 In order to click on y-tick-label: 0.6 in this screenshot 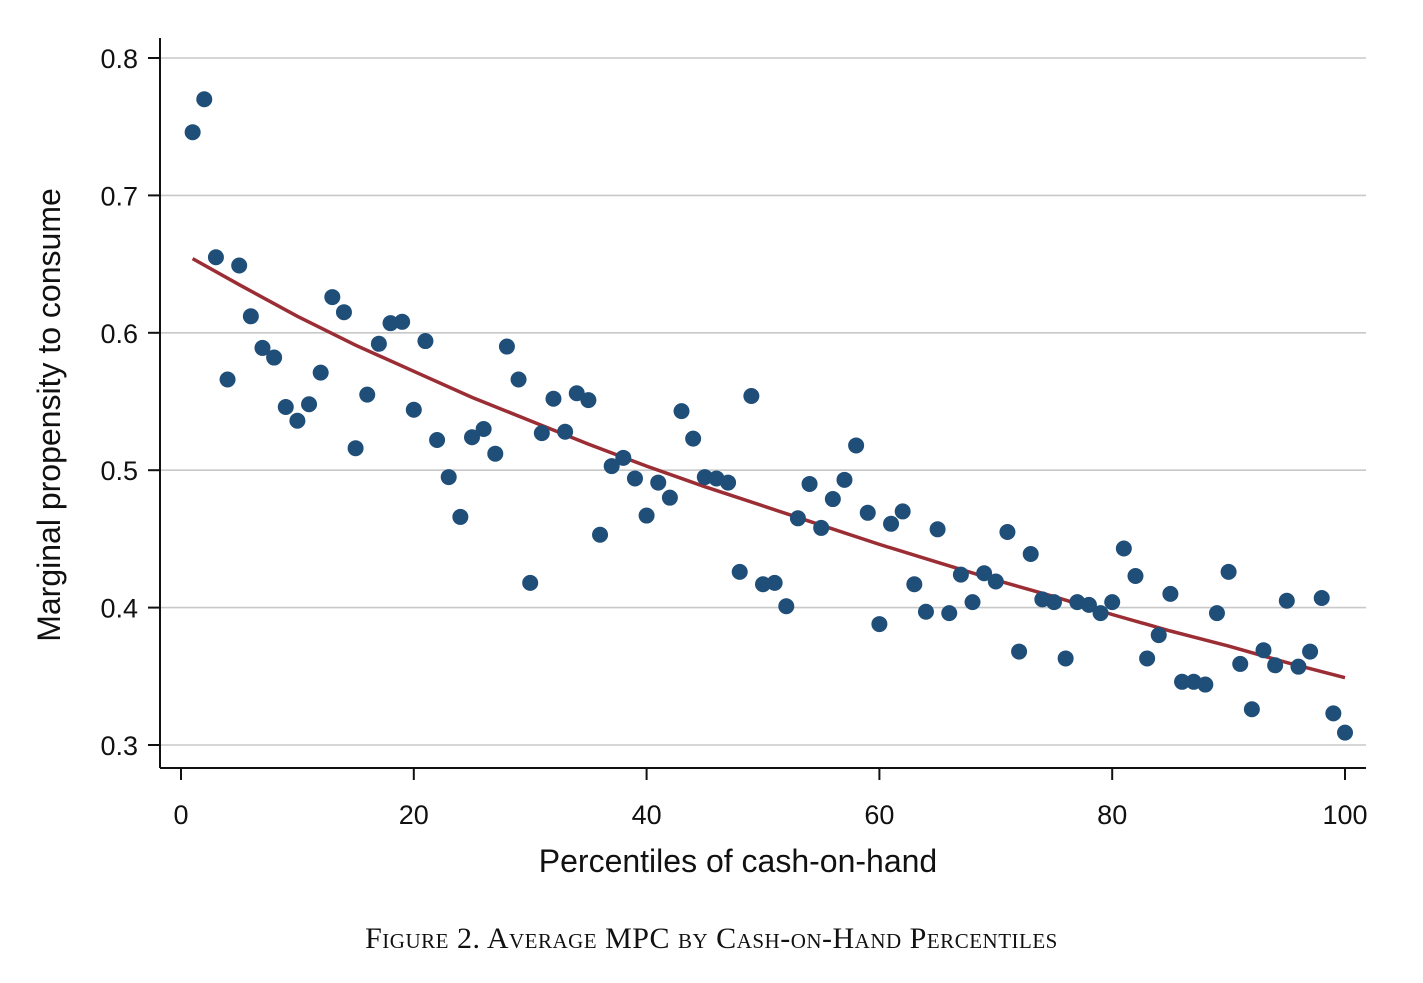, I will do `click(119, 334)`.